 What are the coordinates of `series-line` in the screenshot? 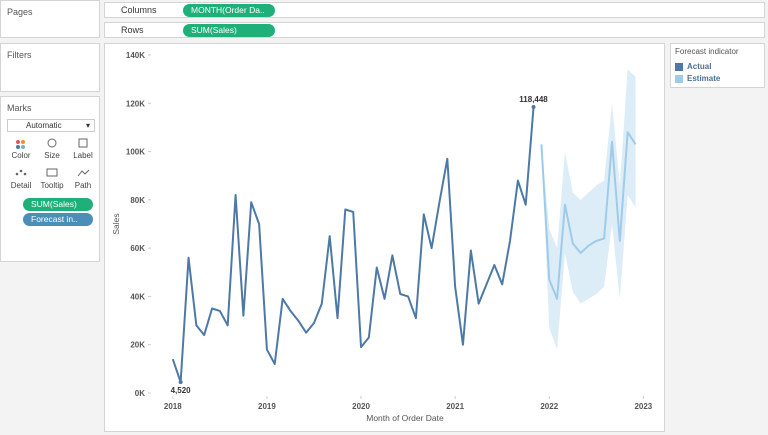 It's located at (588, 215).